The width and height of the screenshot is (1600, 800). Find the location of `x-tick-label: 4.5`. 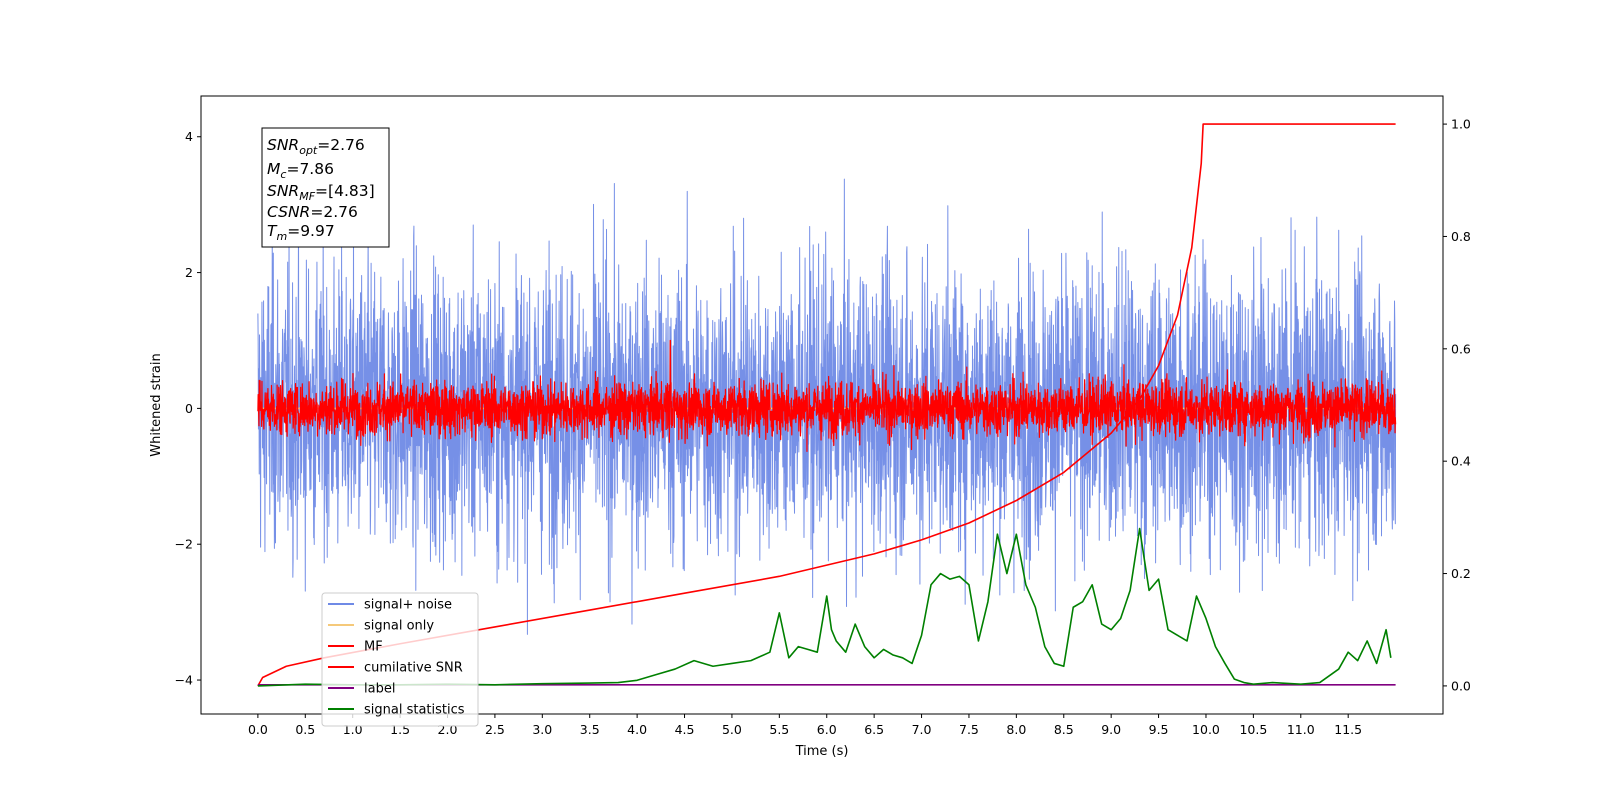

x-tick-label: 4.5 is located at coordinates (685, 729).